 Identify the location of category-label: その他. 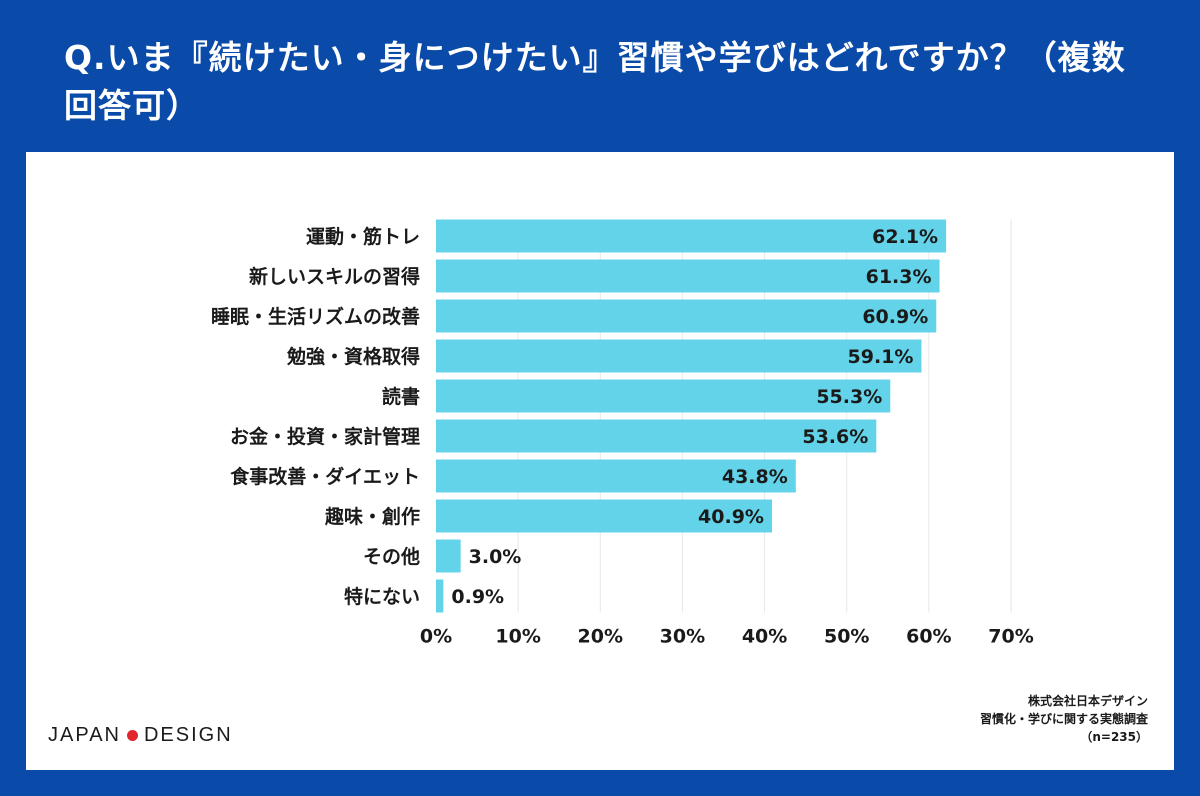
(391, 556).